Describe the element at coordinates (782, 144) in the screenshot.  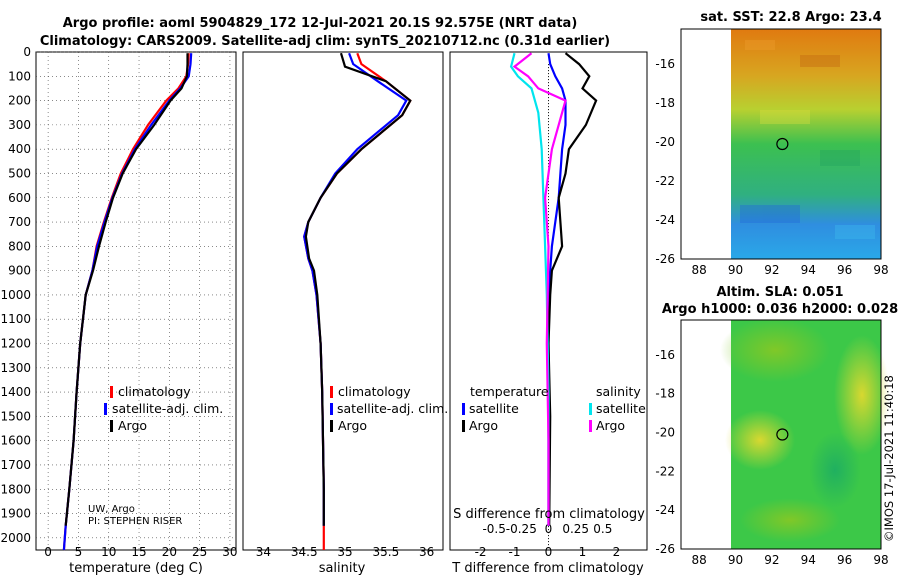
I see `sst-float-marker` at that location.